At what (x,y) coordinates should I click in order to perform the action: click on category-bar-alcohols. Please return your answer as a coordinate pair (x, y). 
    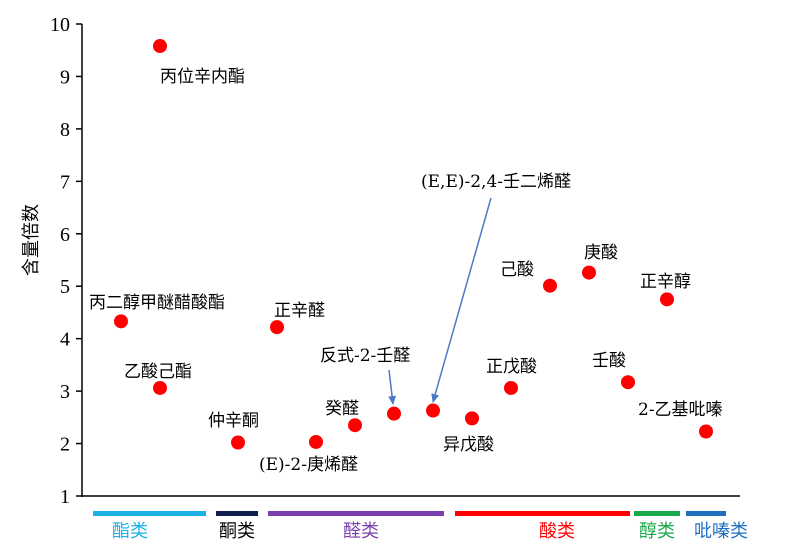
    Looking at the image, I should click on (657, 513).